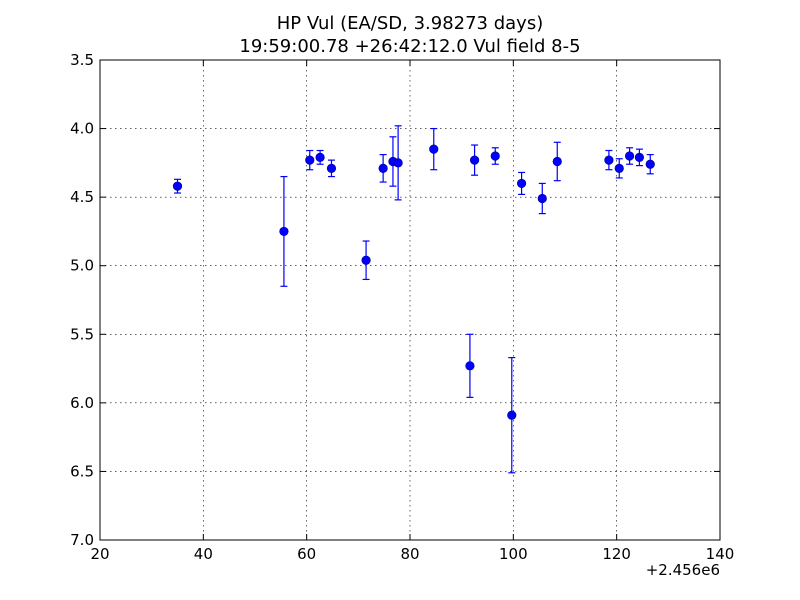 The image size is (800, 600). Describe the element at coordinates (616, 554) in the screenshot. I see `x-tick-label: 120` at that location.